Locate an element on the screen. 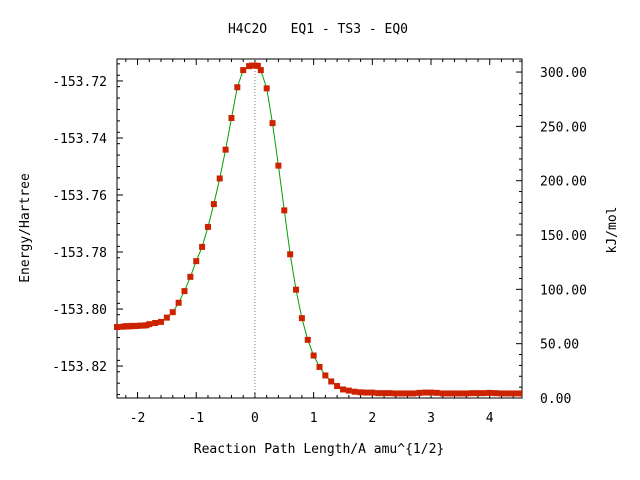 The width and height of the screenshot is (640, 480). y-left-tick-label: -153.80 is located at coordinates (79, 310).